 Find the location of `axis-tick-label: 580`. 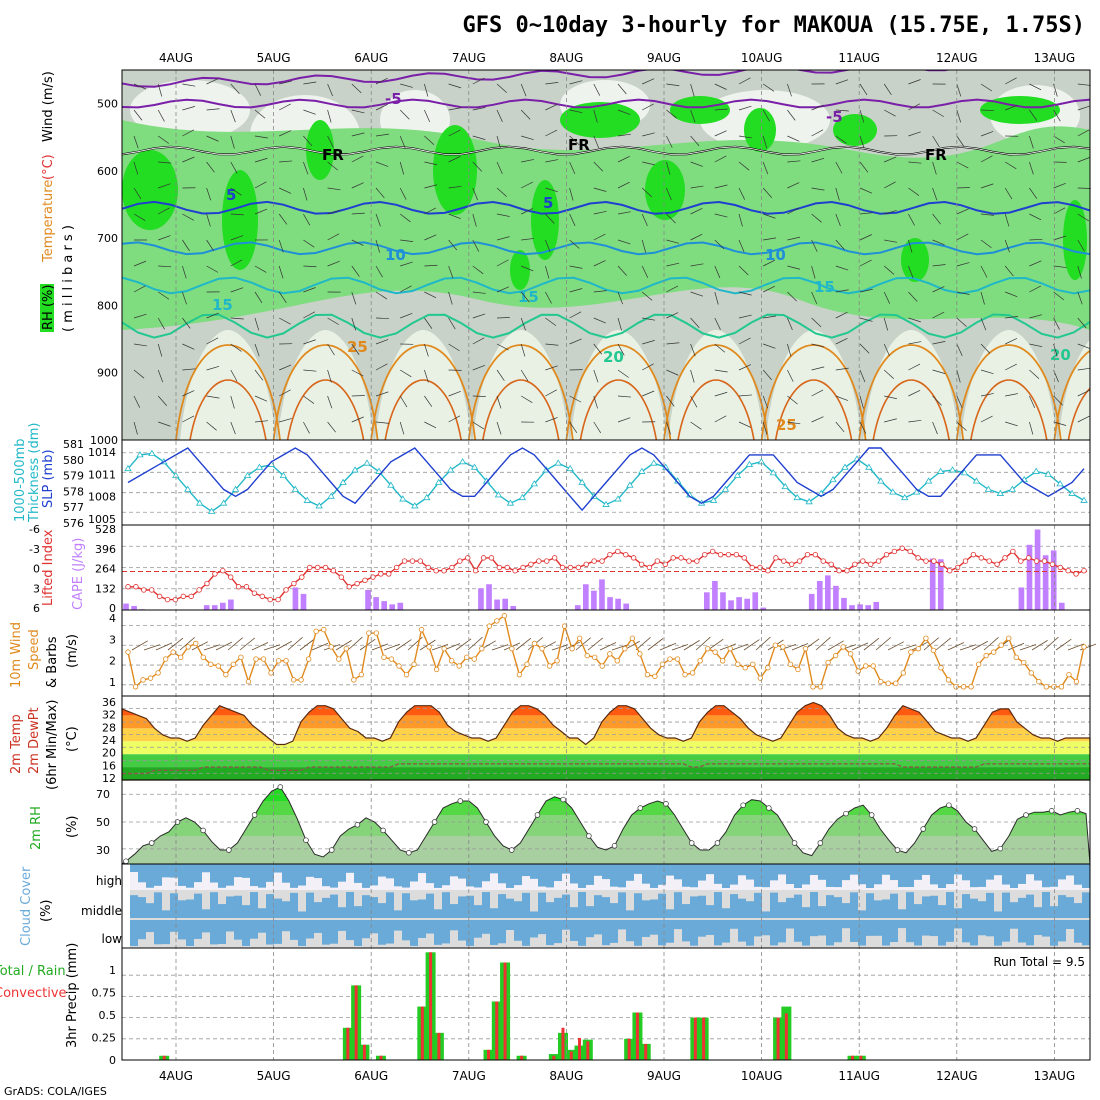

axis-tick-label: 580 is located at coordinates (73, 460).